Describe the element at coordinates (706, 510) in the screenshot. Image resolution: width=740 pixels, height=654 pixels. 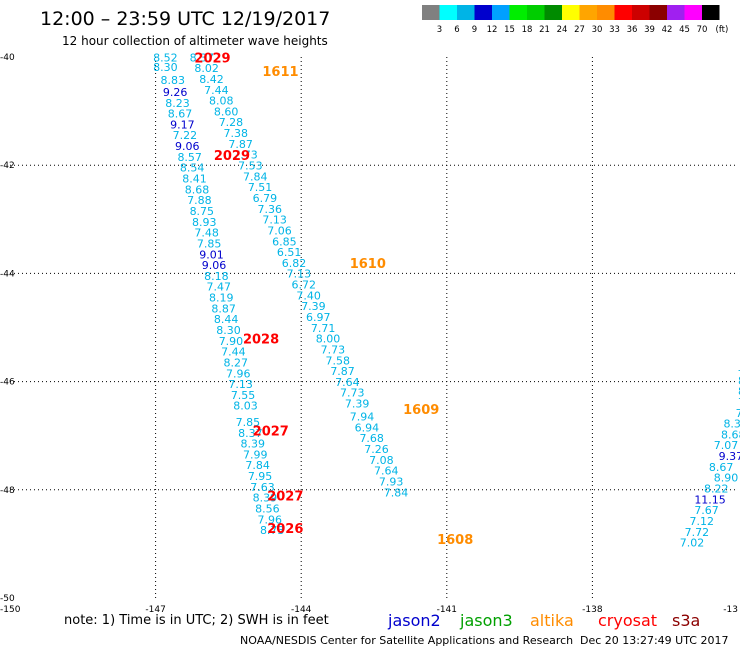
I see `wave-height-point: 7.67` at that location.